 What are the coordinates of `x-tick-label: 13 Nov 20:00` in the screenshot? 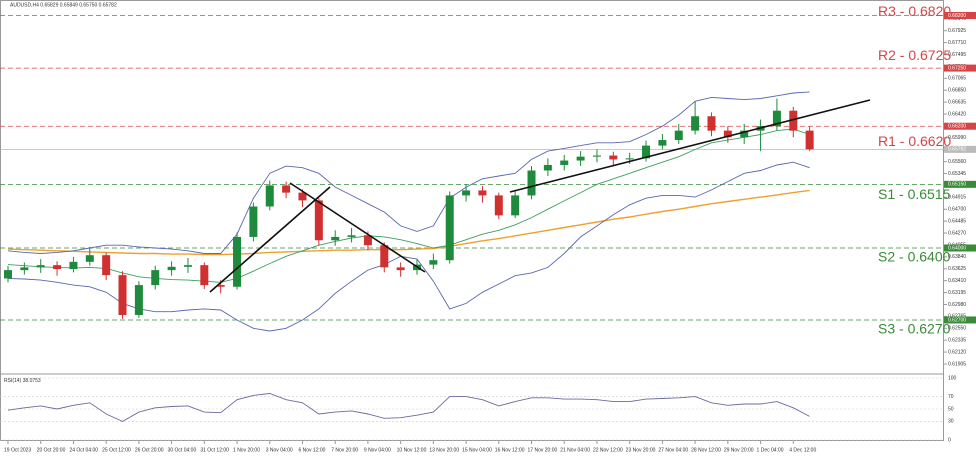 It's located at (444, 450).